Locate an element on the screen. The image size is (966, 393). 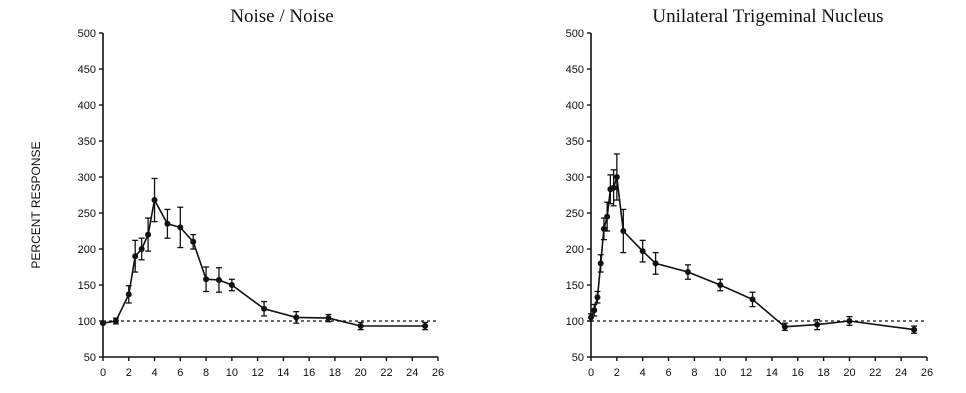
series-line is located at coordinates (264, 262).